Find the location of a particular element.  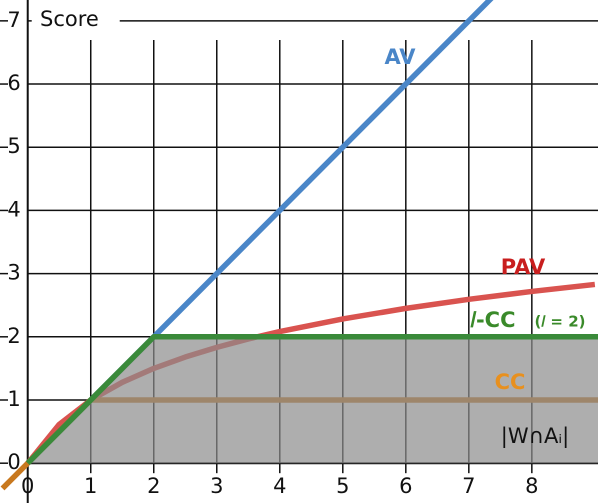

x-tick-label: 2 is located at coordinates (153, 486).